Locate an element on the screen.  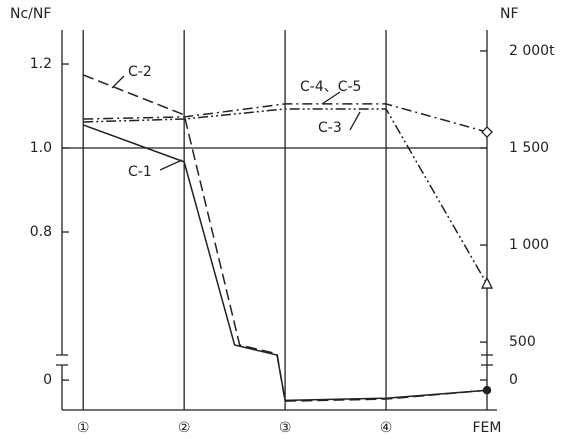
x-tick-label: FEM is located at coordinates (487, 428).